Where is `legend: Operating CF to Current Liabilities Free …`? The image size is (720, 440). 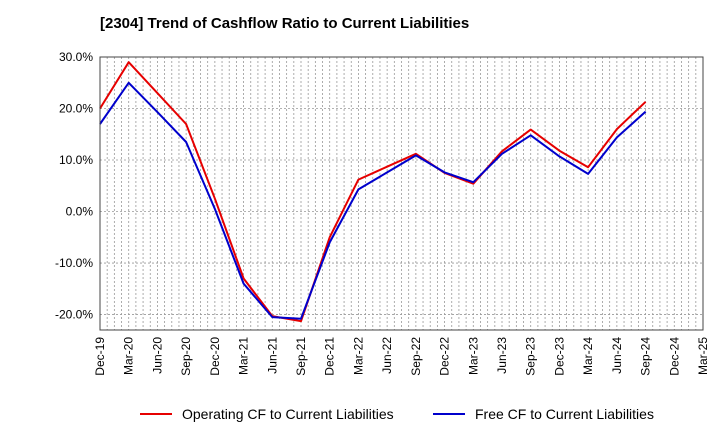
legend: Operating CF to Current Liabilities Free … is located at coordinates (397, 414).